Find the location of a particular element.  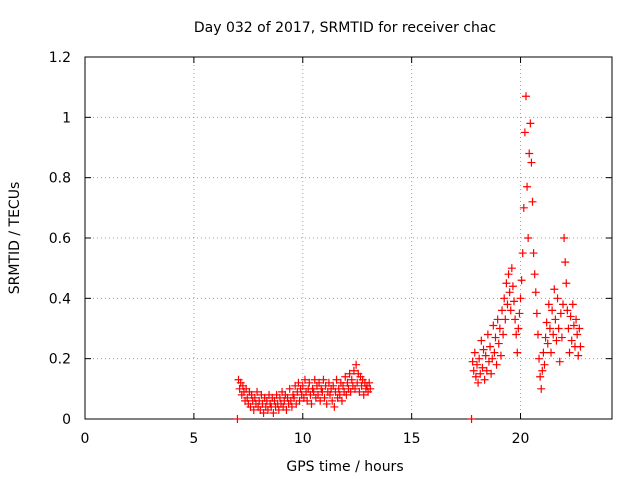

x-tick-label: 5 is located at coordinates (193, 439).